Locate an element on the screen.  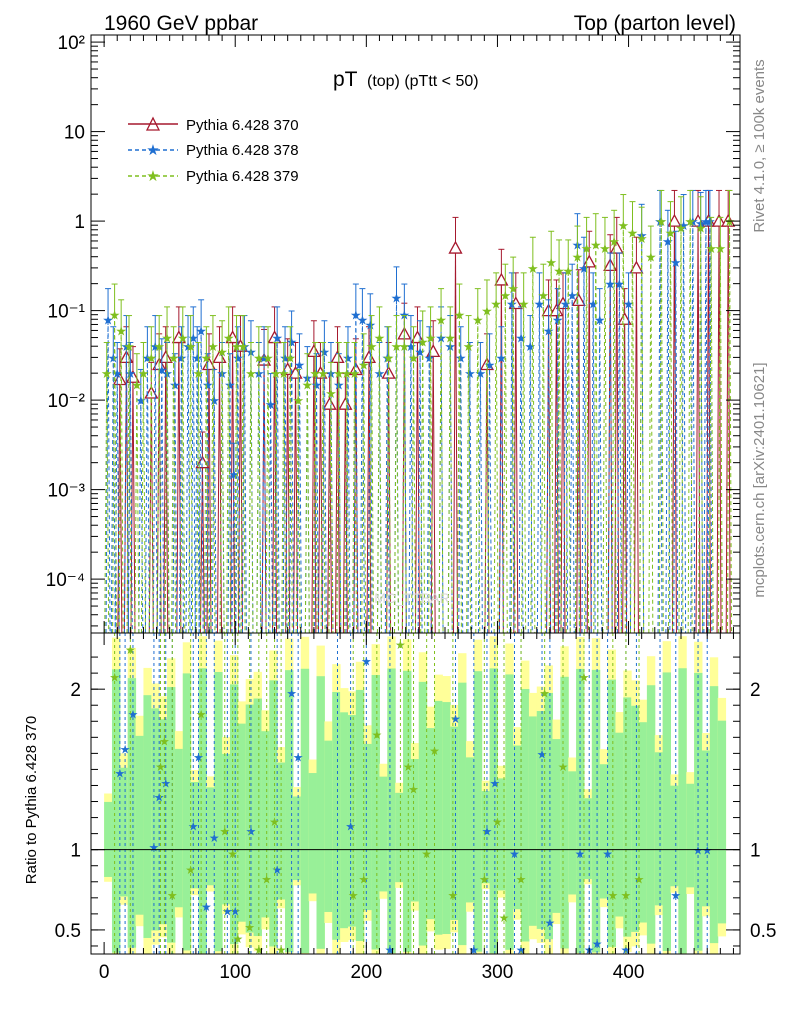
y-tick-label: 10 is located at coordinates (74, 133).